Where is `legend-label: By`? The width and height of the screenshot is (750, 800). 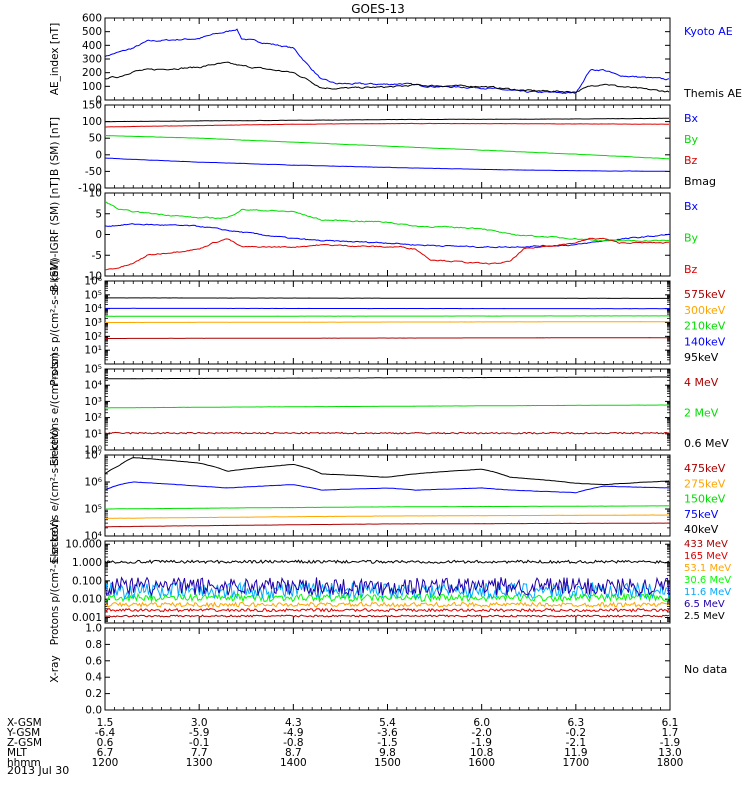
legend-label: By is located at coordinates (691, 139).